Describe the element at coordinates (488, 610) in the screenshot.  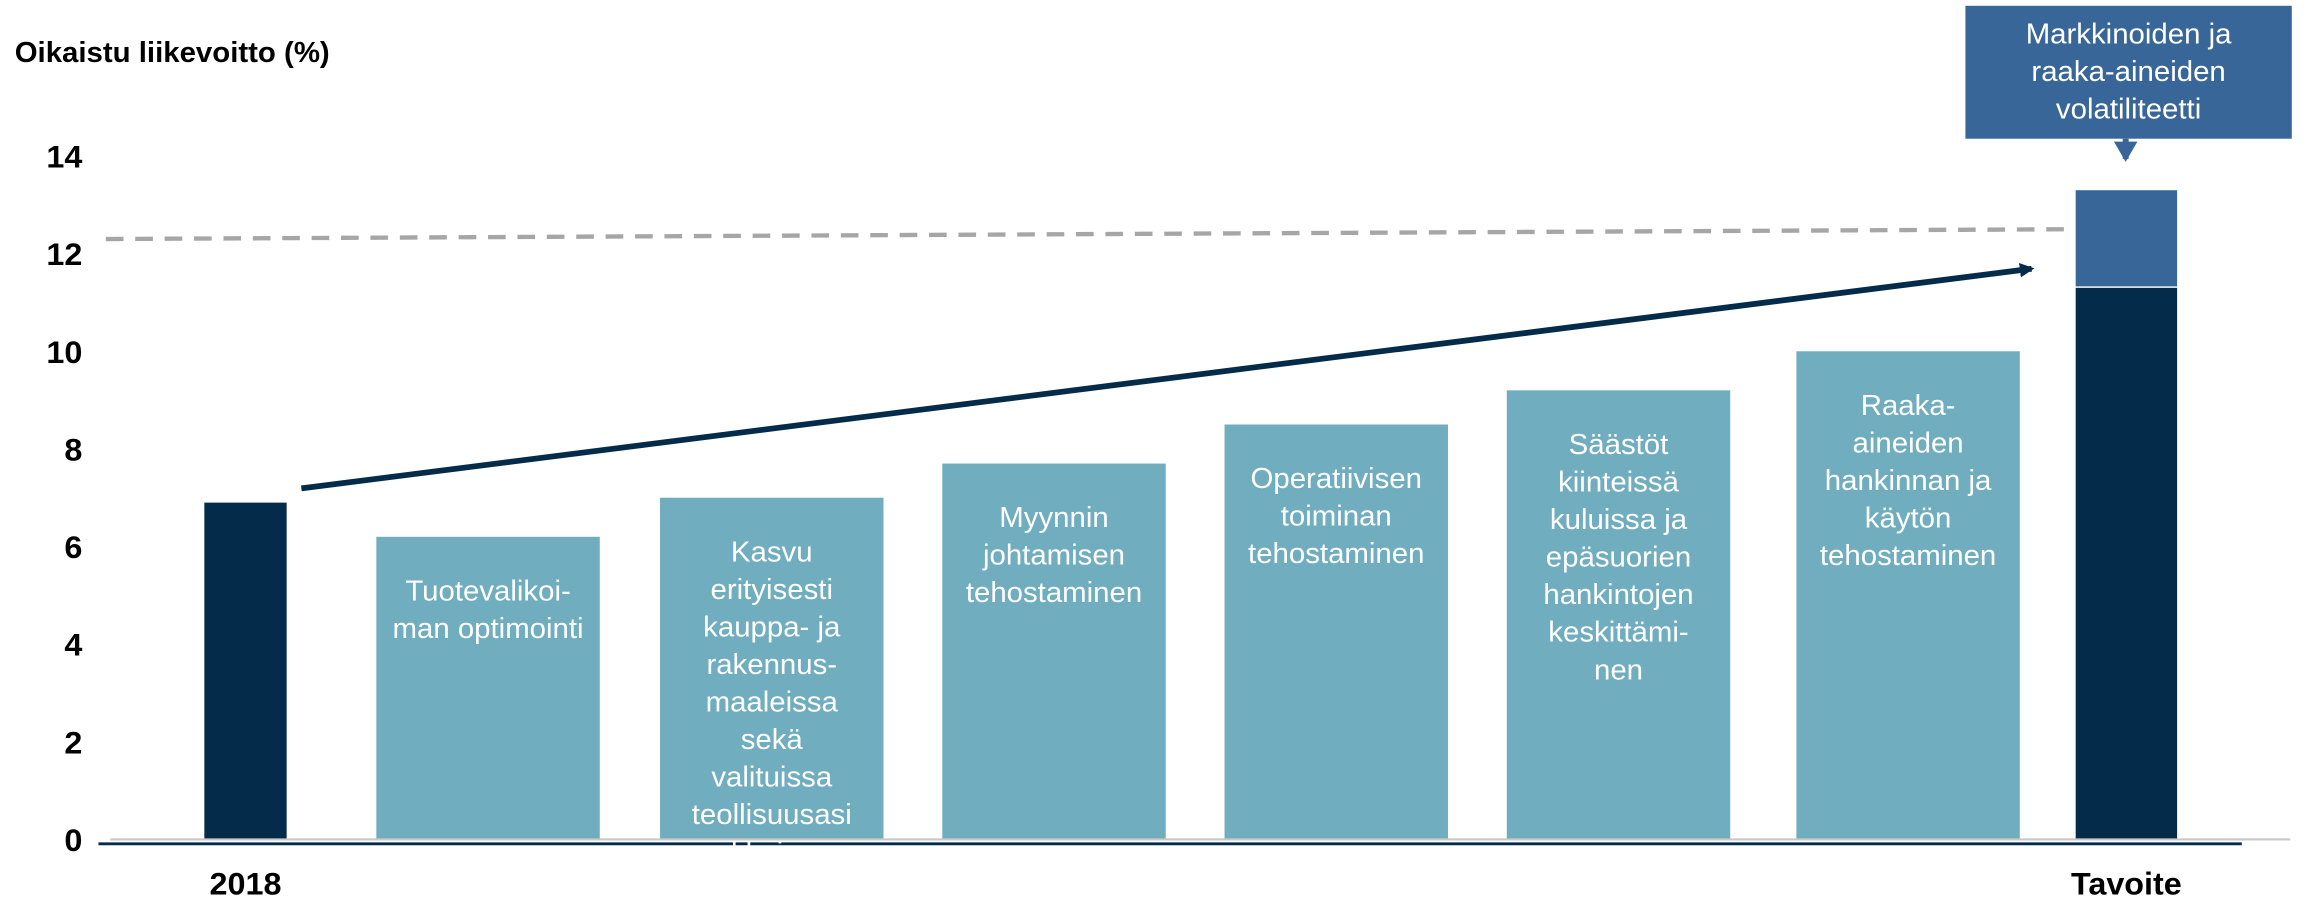
I see `bar-label: Tuotevalikoi-man optimointi` at that location.